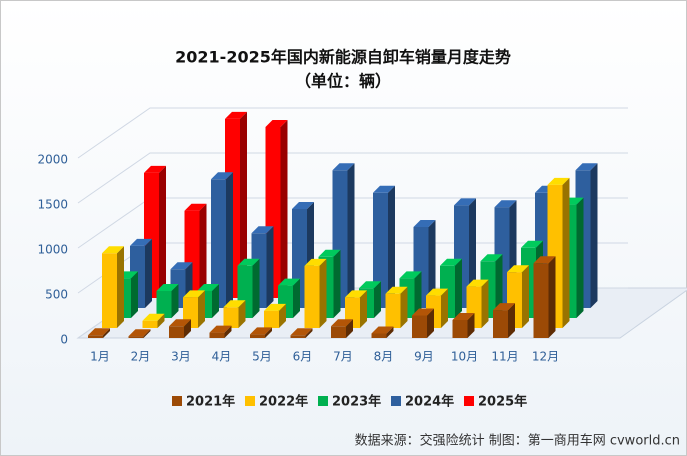 The width and height of the screenshot is (687, 456). What do you see at coordinates (502, 402) in the screenshot?
I see `legend-label: 2025年` at bounding box center [502, 402].